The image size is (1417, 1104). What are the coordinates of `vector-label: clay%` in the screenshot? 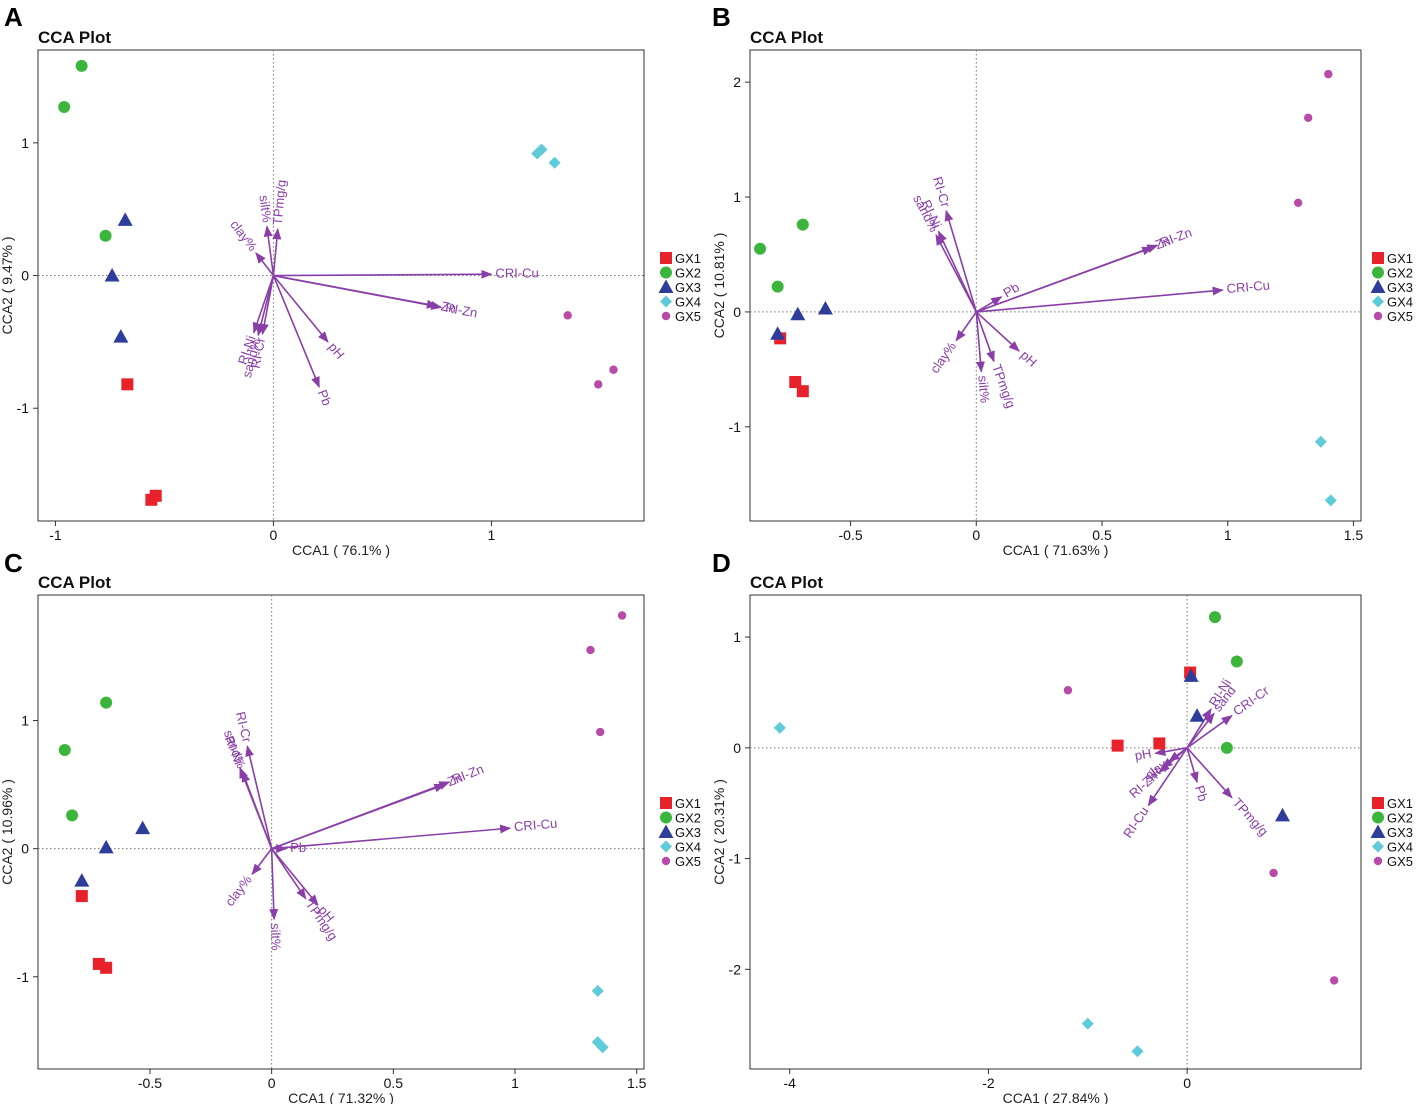 It's located at (943, 357).